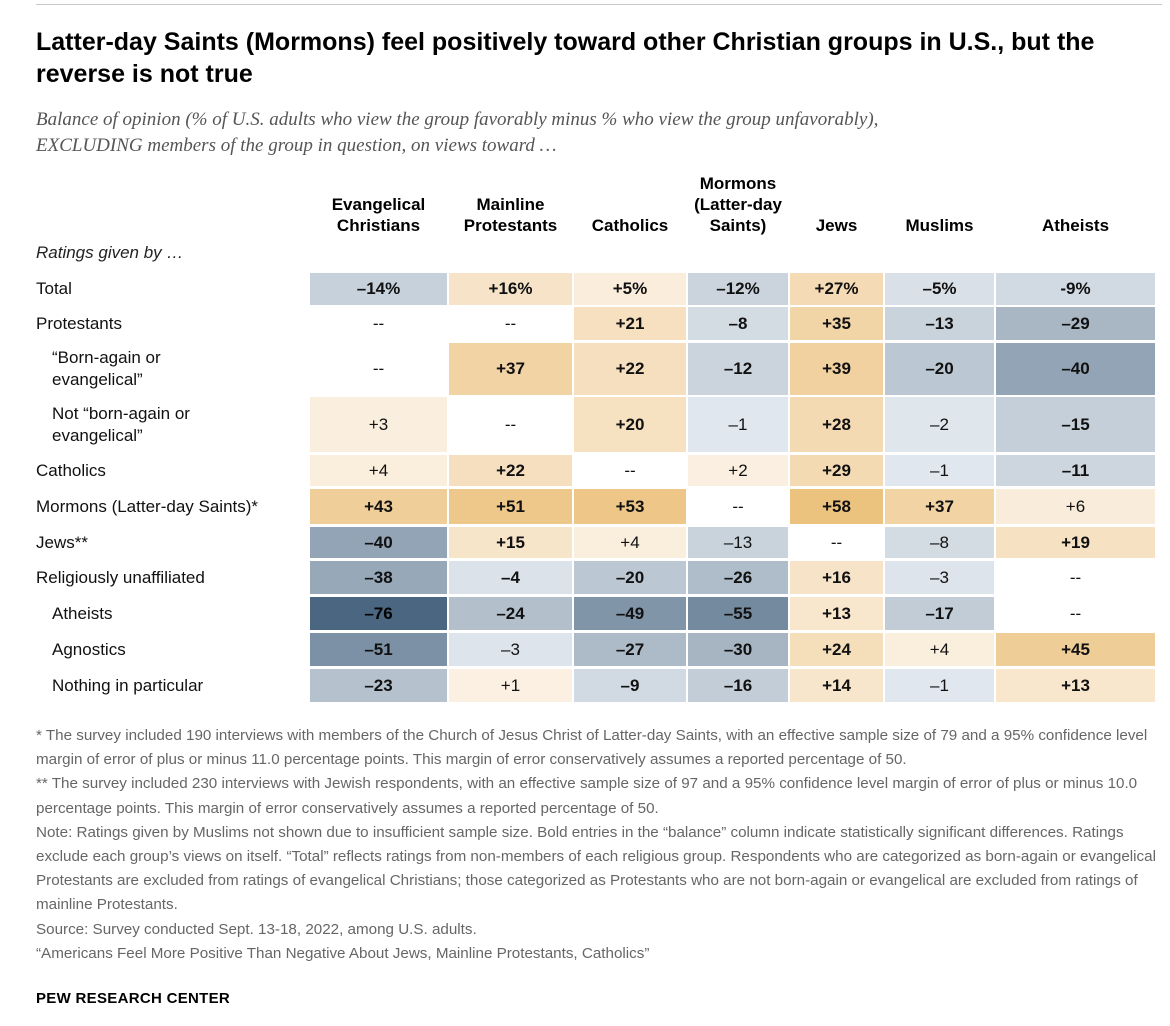 The width and height of the screenshot is (1170, 1026). What do you see at coordinates (939, 424) in the screenshot?
I see `table-cell: –2` at bounding box center [939, 424].